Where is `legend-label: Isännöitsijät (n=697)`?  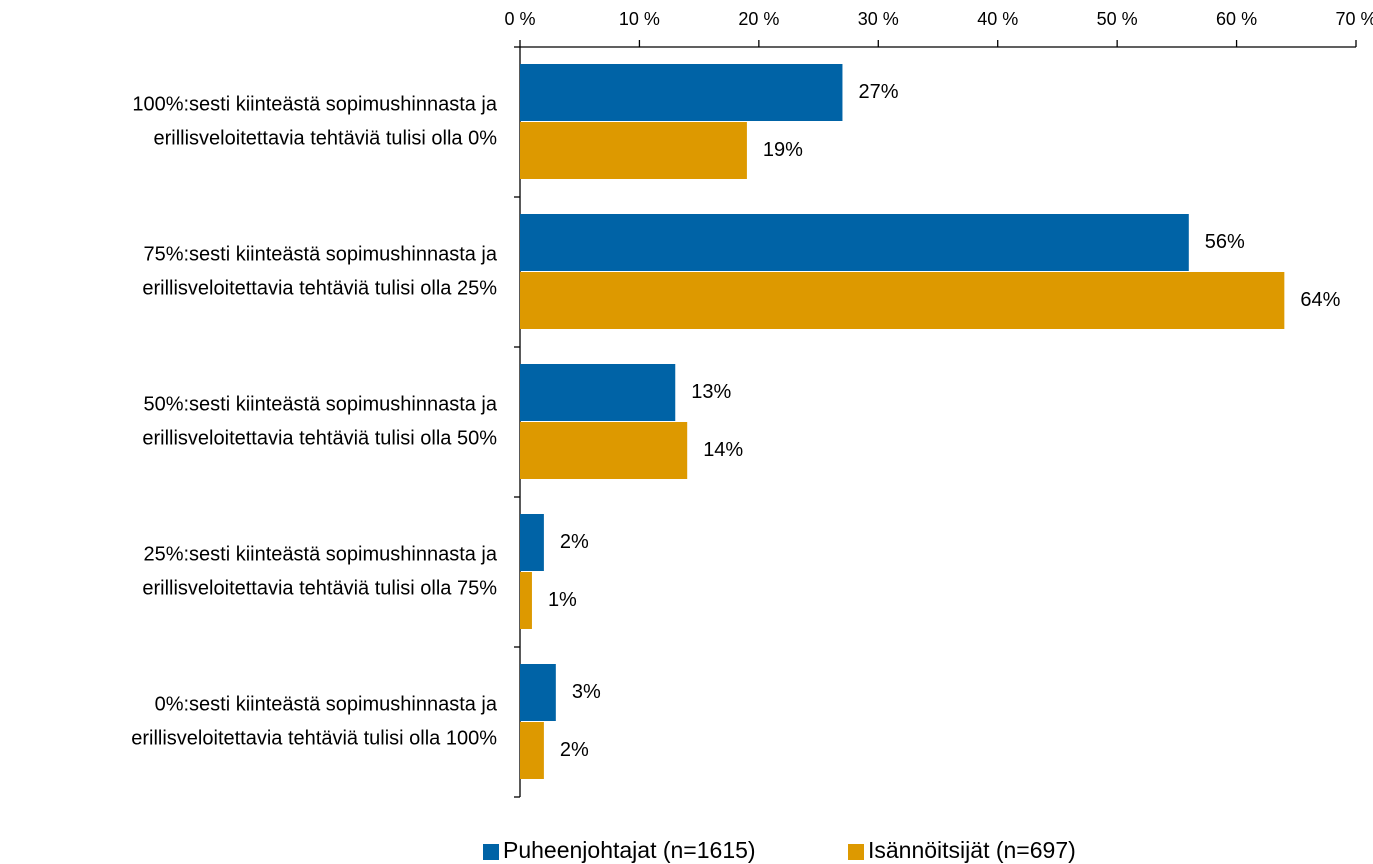 legend-label: Isännöitsijät (n=697) is located at coordinates (972, 850).